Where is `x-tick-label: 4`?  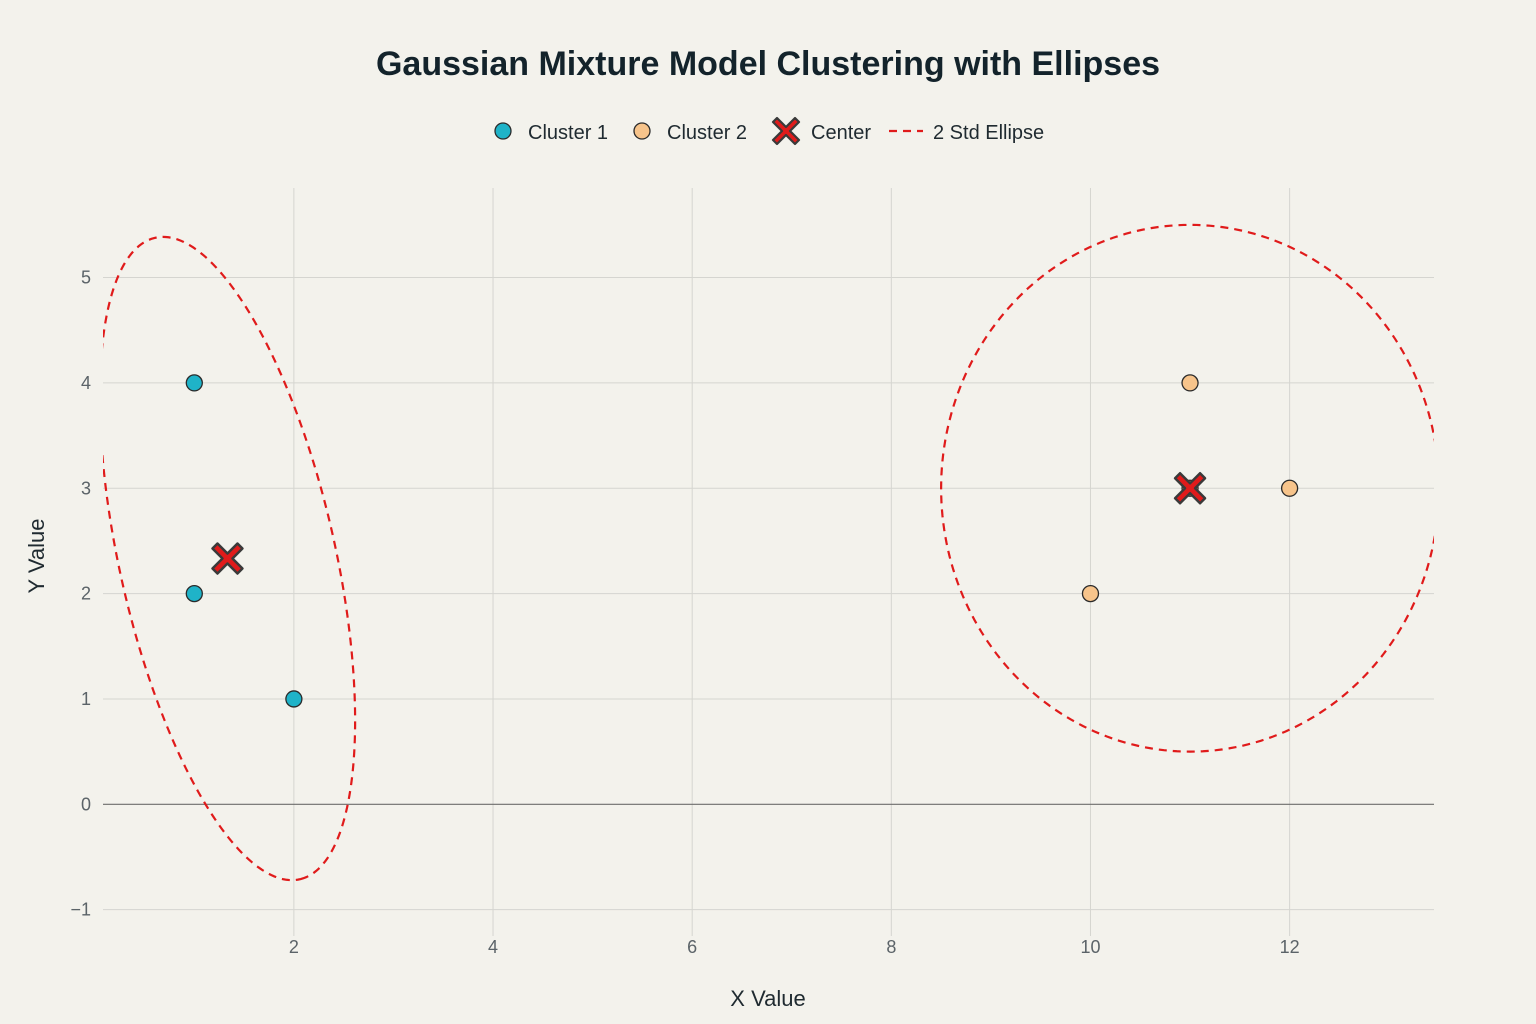
x-tick-label: 4 is located at coordinates (493, 947).